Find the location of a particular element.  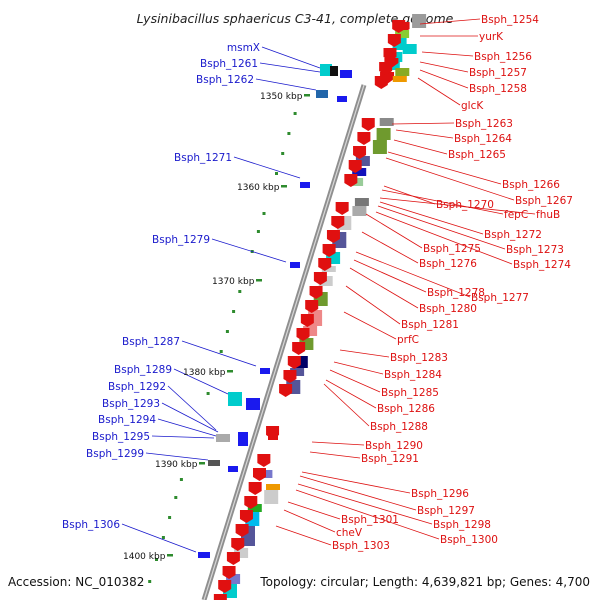

left-gene-label: Bsph_1287 is located at coordinates (151, 342).